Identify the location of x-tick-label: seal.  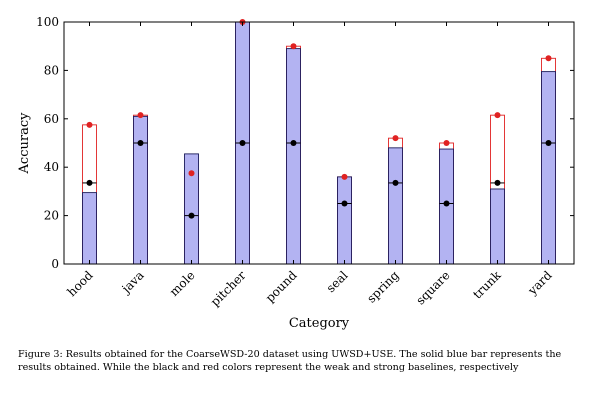
(337, 281).